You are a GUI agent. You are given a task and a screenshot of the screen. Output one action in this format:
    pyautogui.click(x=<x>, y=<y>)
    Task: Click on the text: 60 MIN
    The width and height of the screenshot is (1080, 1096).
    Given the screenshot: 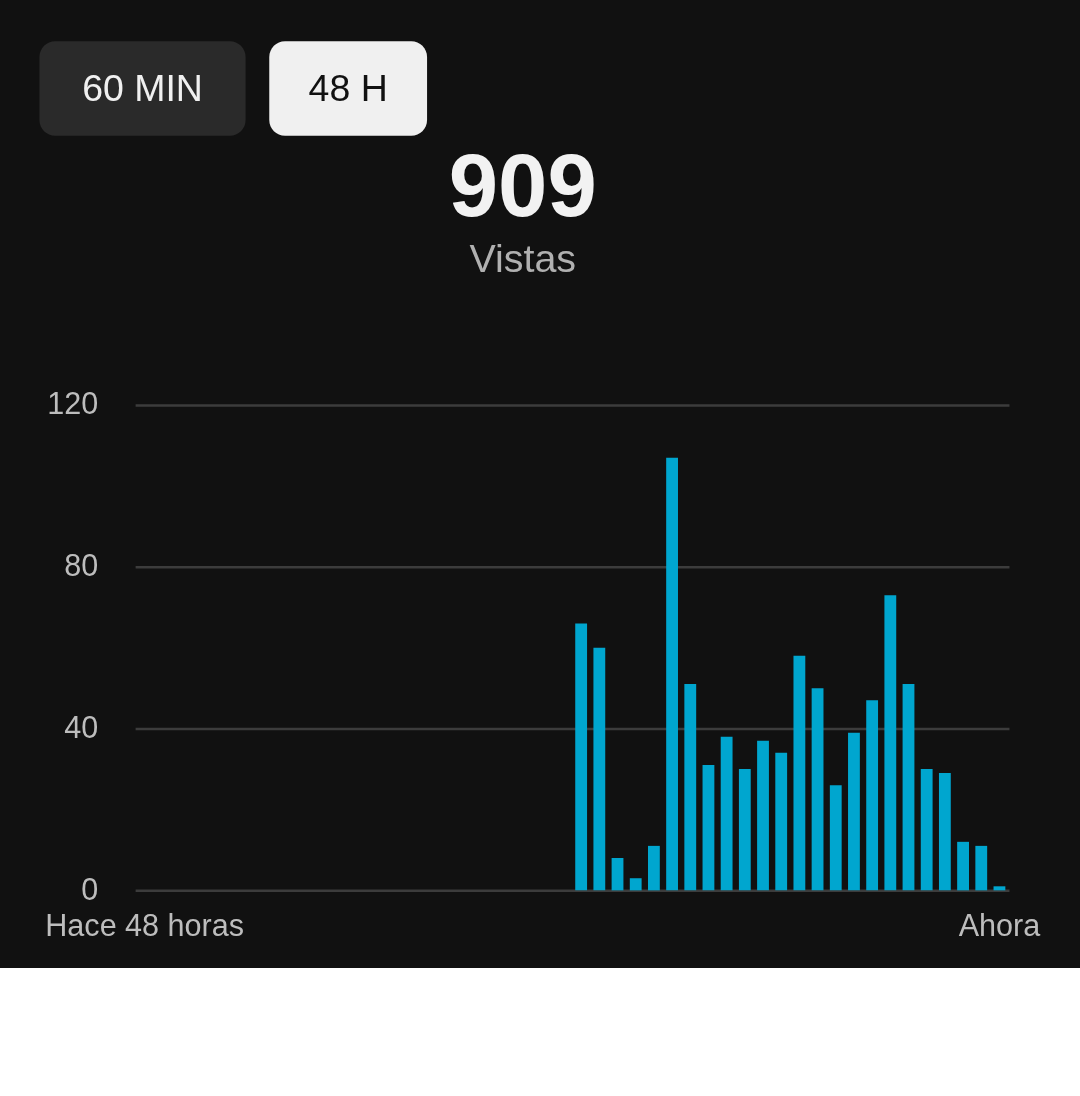 What is the action you would take?
    pyautogui.click(x=142, y=88)
    